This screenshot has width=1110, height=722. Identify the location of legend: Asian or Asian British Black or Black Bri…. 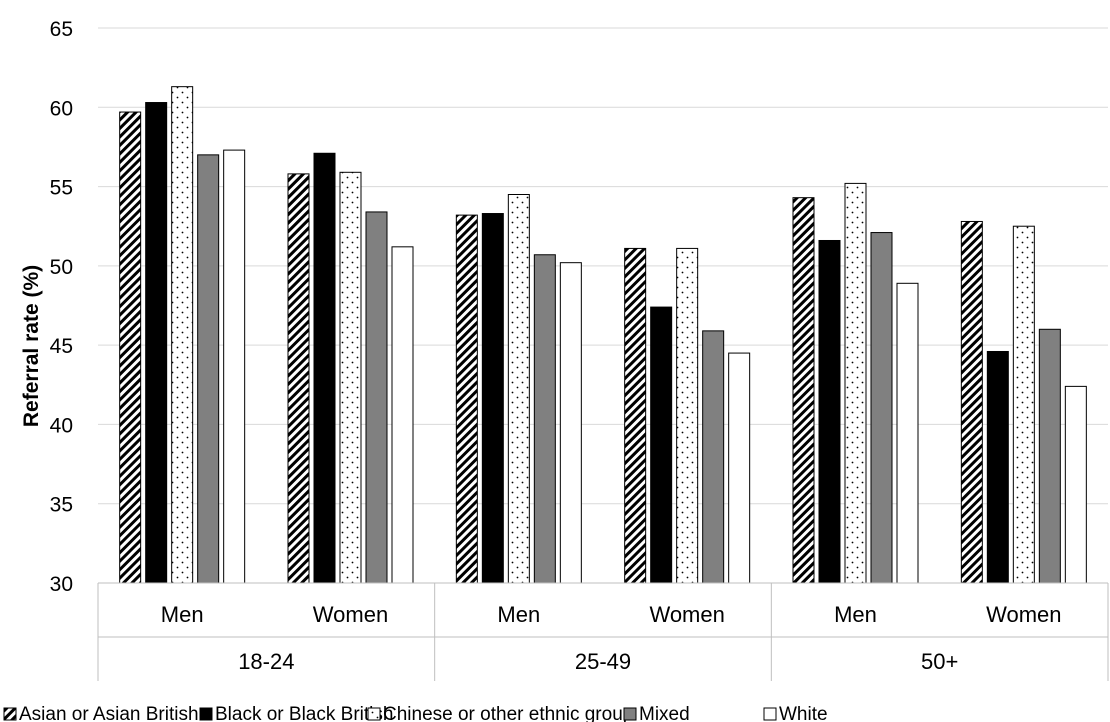
(415, 713).